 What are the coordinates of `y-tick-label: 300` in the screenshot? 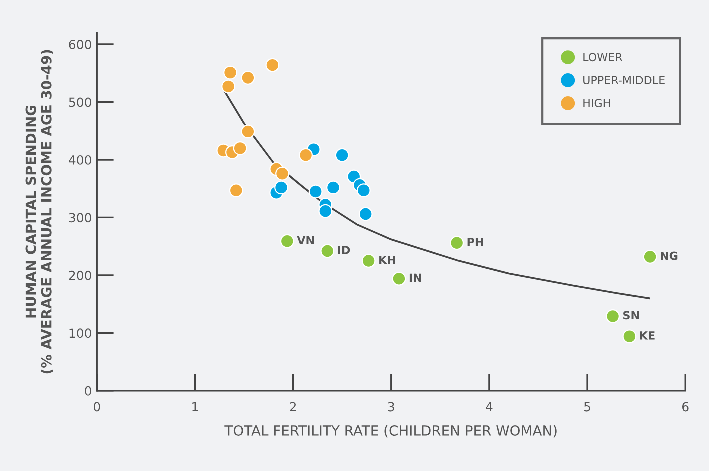 It's located at (80, 218).